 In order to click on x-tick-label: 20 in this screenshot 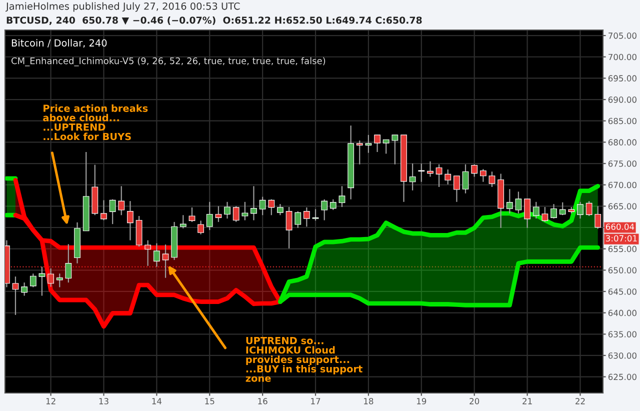, I will do `click(475, 401)`.